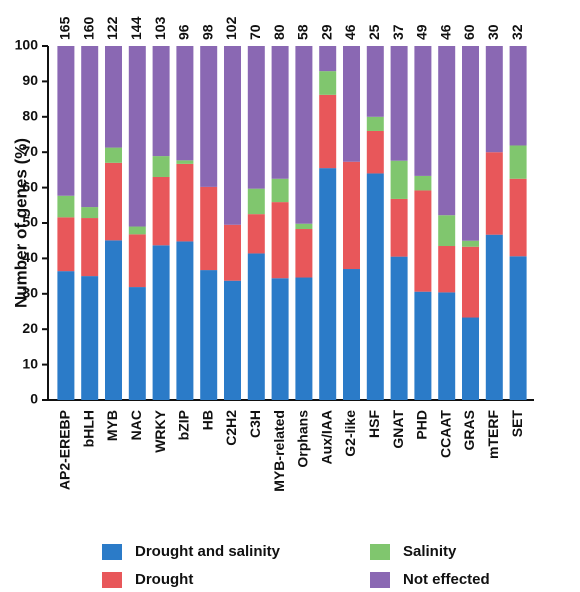 The image size is (580, 592). What do you see at coordinates (517, 32) in the screenshot?
I see `total-label: 32` at bounding box center [517, 32].